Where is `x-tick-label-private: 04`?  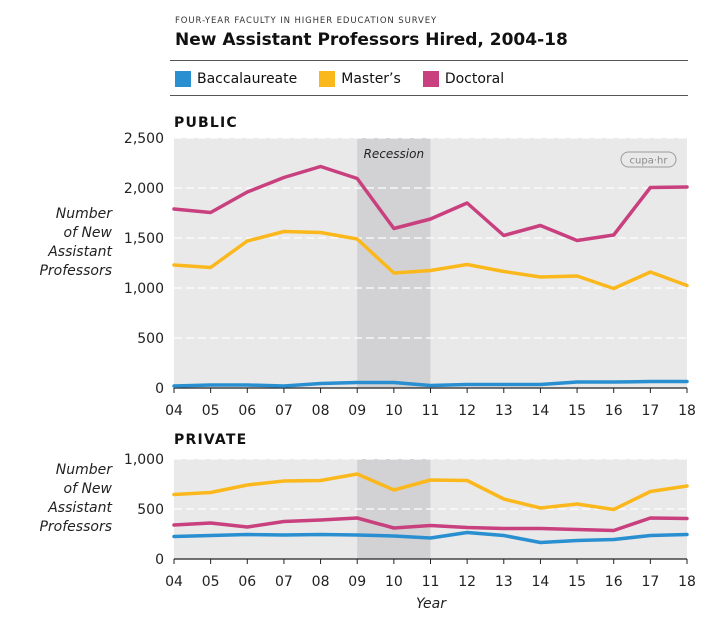 x-tick-label-private: 04 is located at coordinates (174, 582).